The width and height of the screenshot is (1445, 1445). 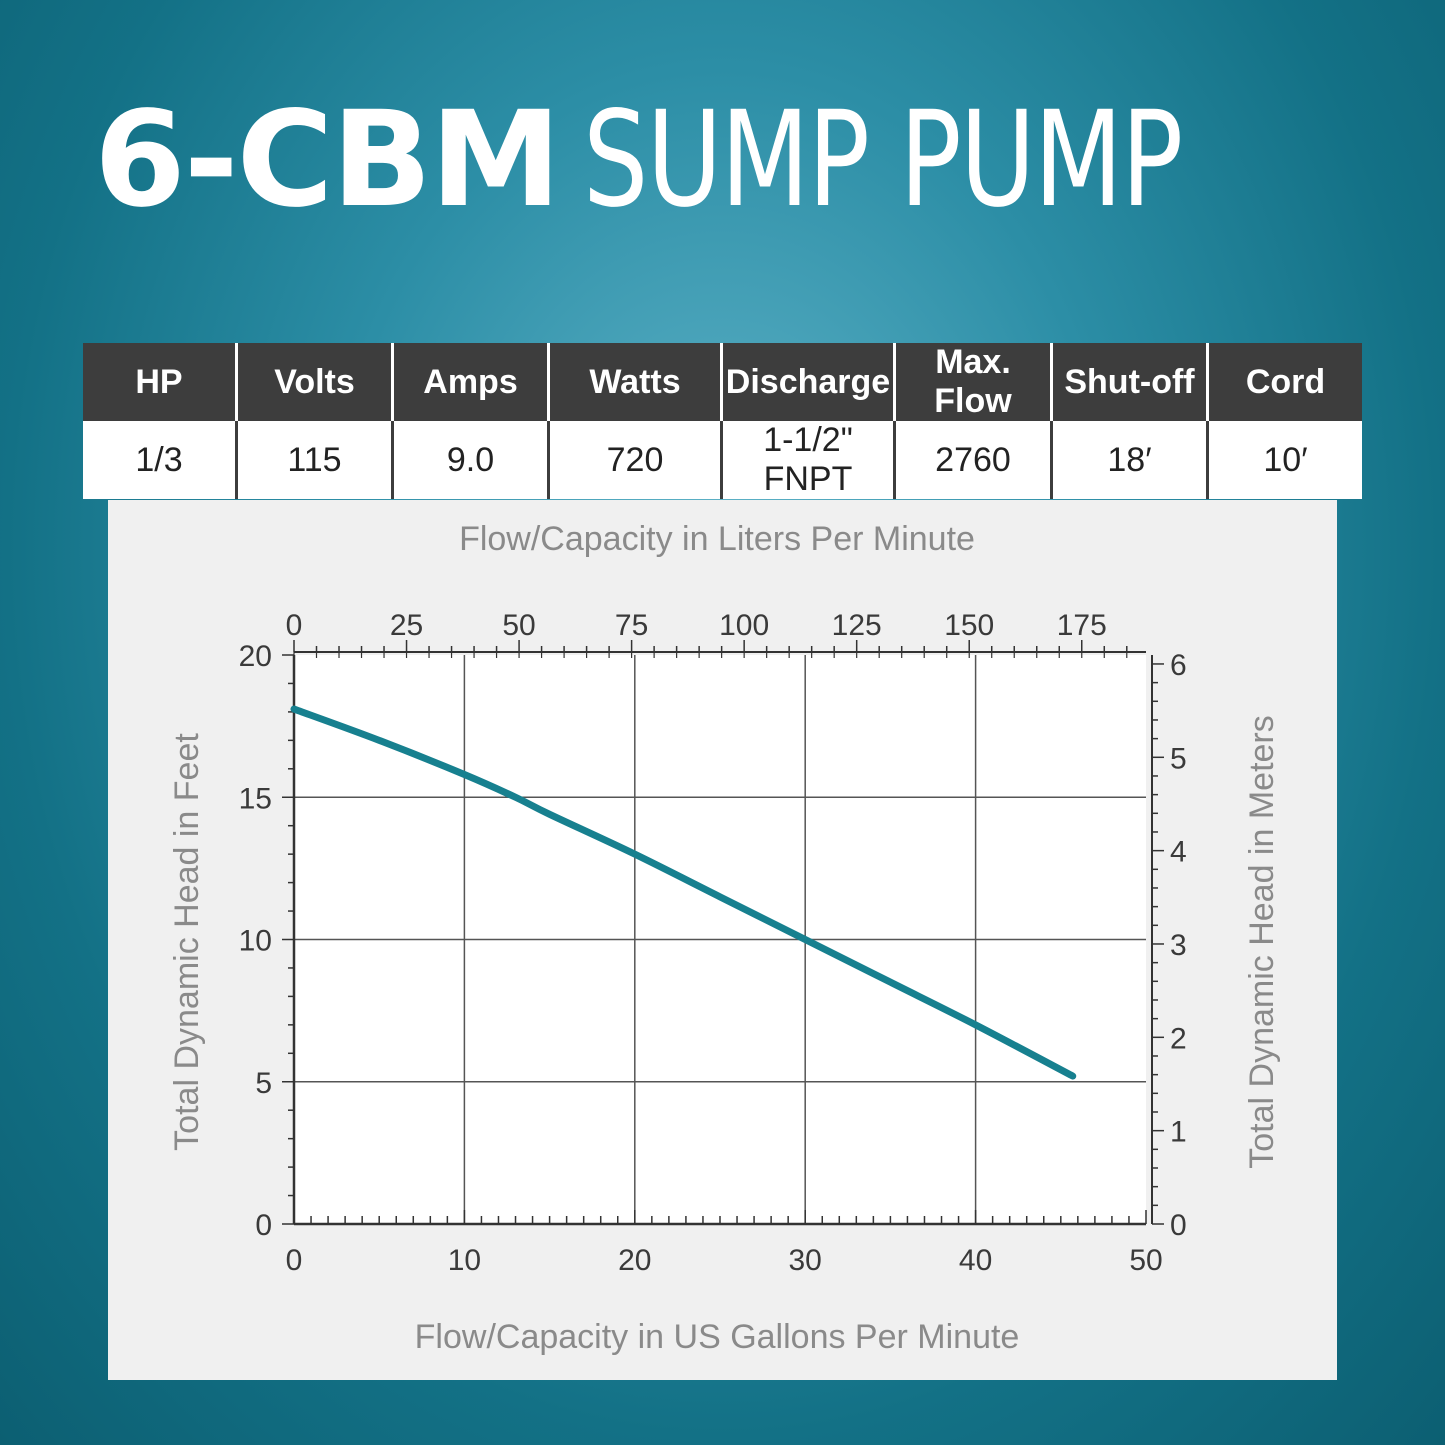 What do you see at coordinates (1178, 852) in the screenshot?
I see `y2-tick-label: 4` at bounding box center [1178, 852].